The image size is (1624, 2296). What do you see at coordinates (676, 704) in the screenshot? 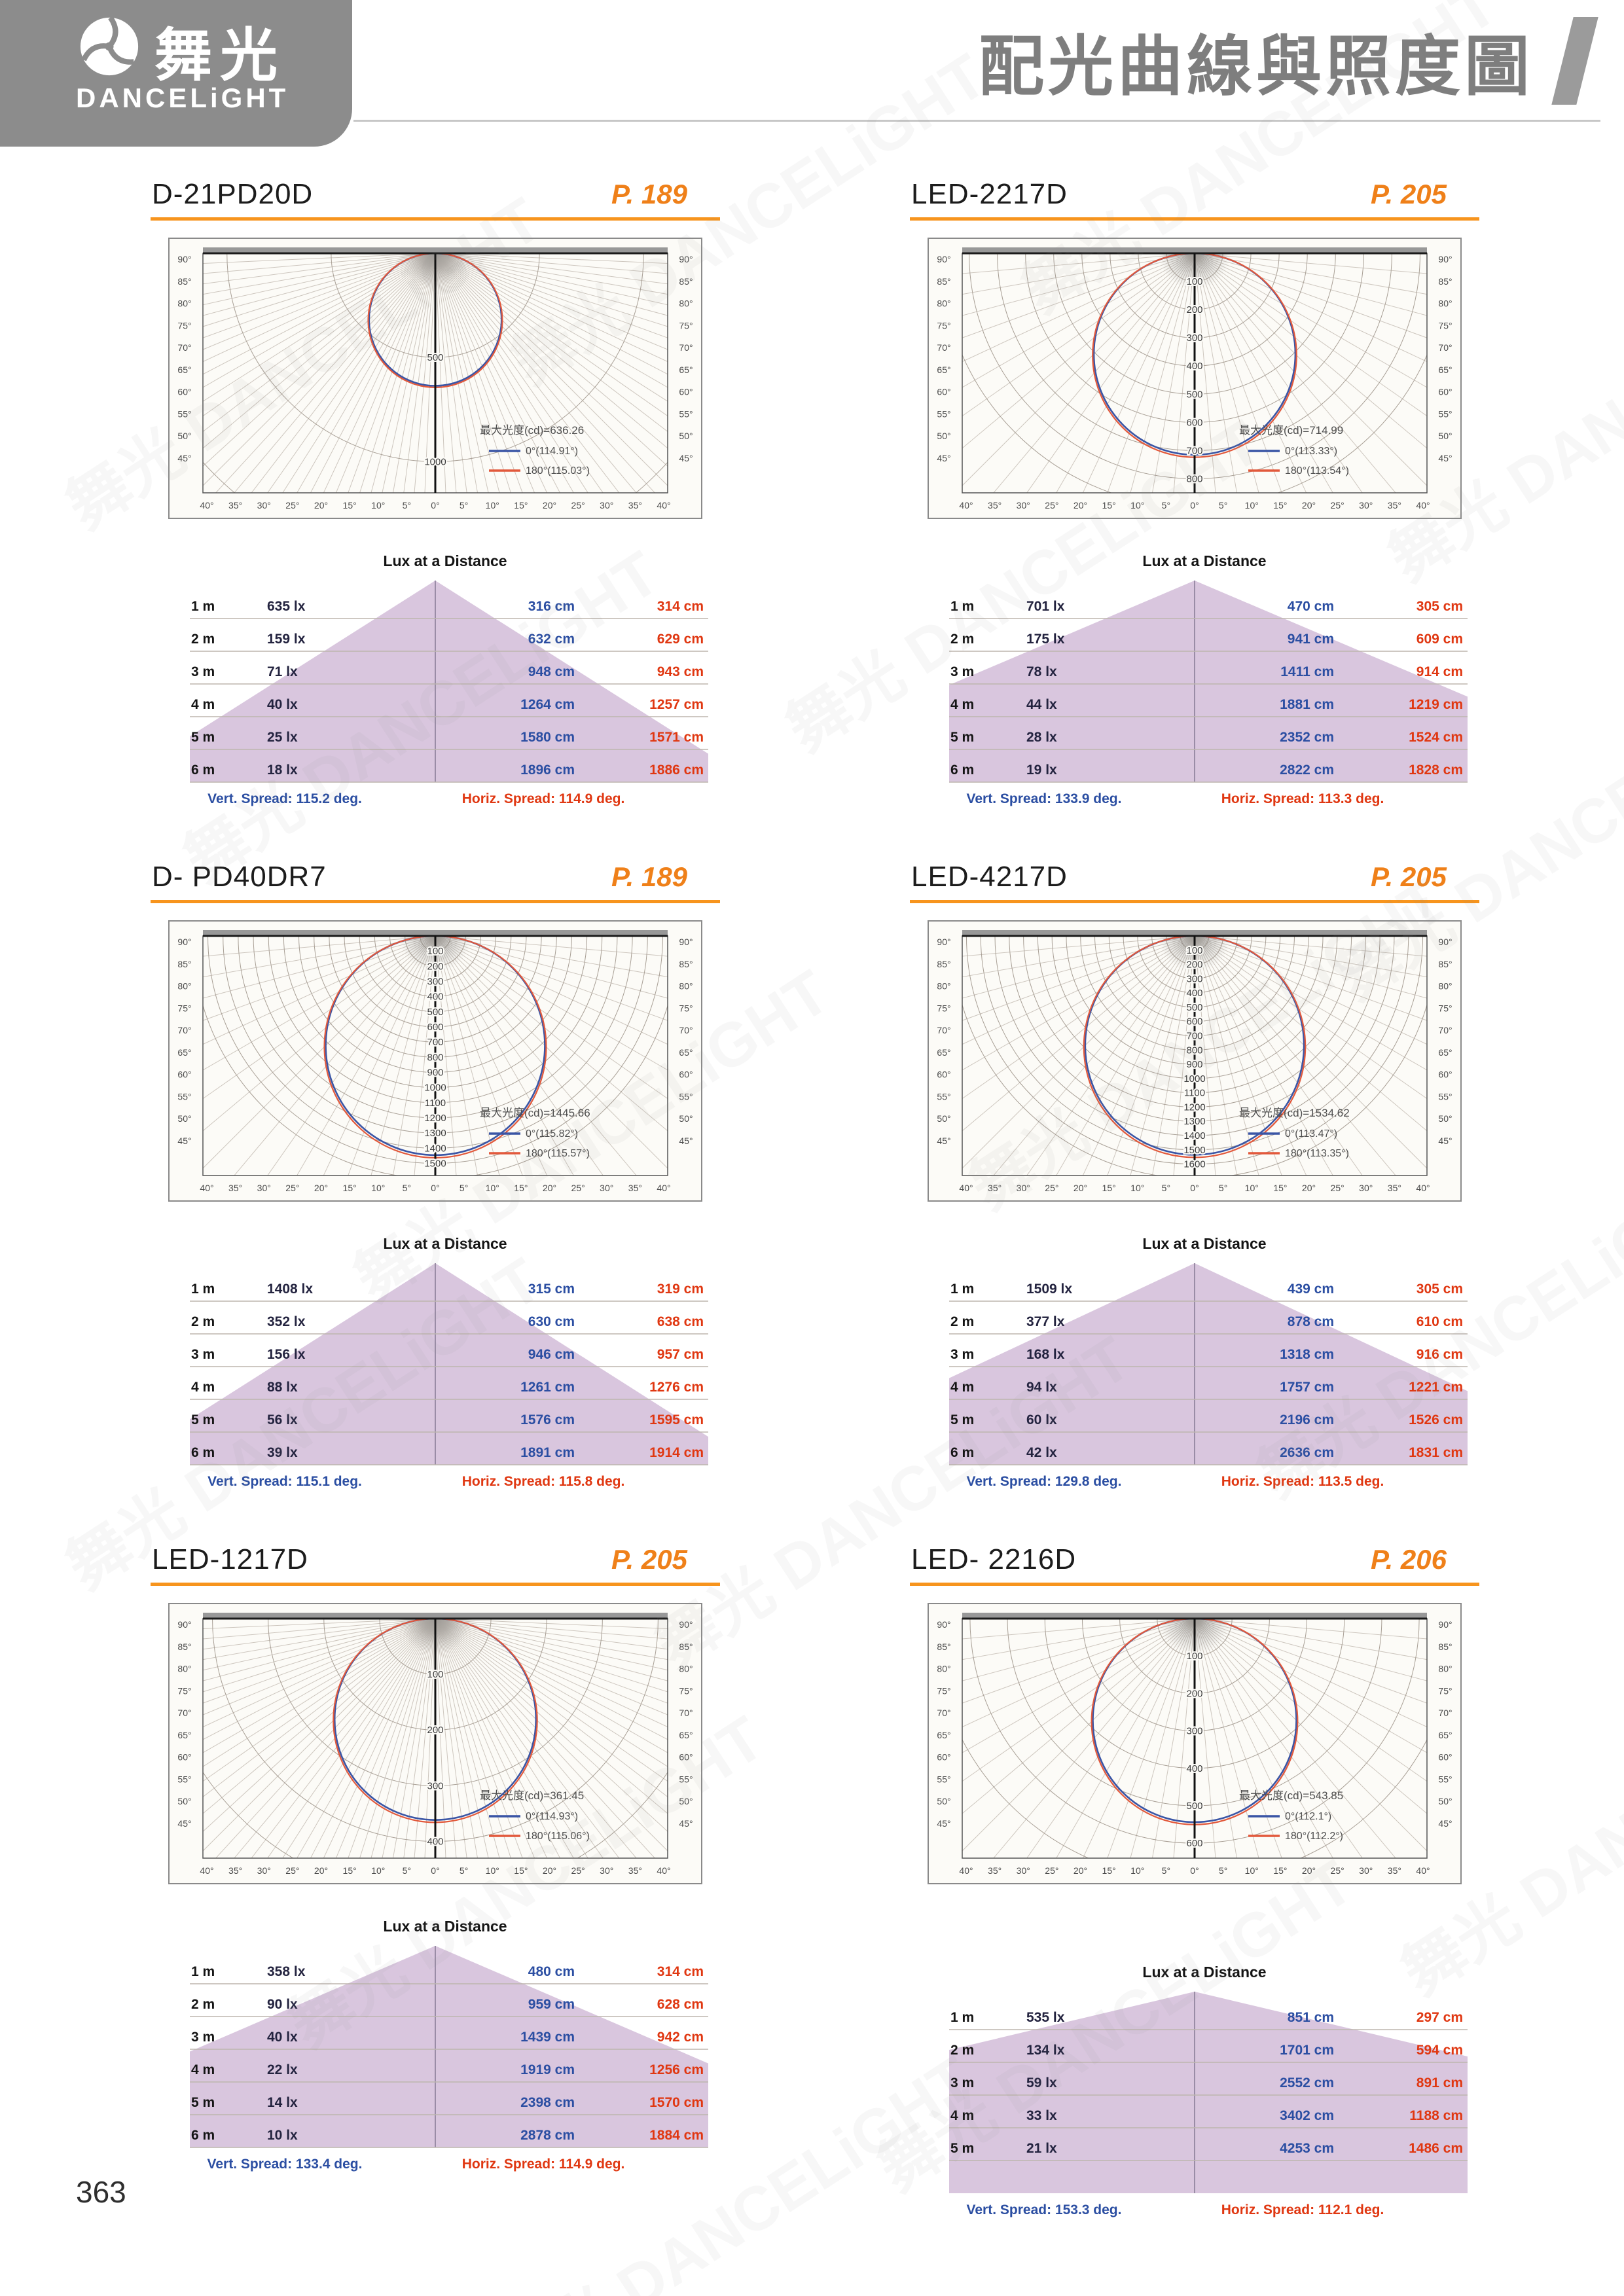
I see `svg-text: 1257 cm` at bounding box center [676, 704].